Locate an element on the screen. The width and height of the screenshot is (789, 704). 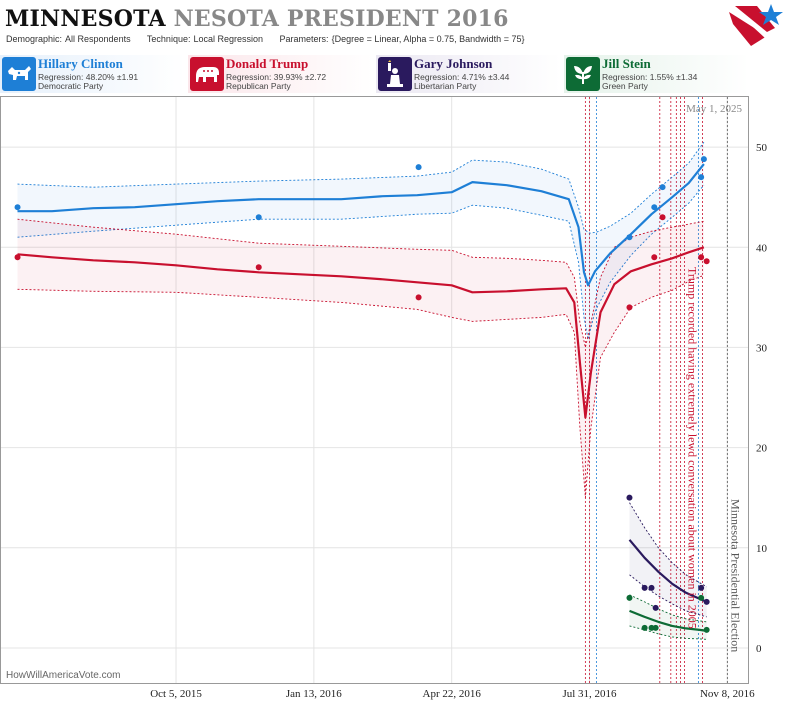
leaf-icon is located at coordinates (583, 74).